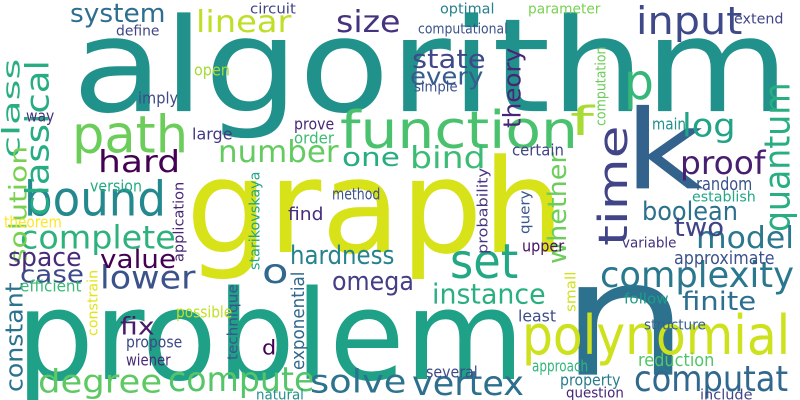  I want to click on word-parameter: parameter, so click(564, 9).